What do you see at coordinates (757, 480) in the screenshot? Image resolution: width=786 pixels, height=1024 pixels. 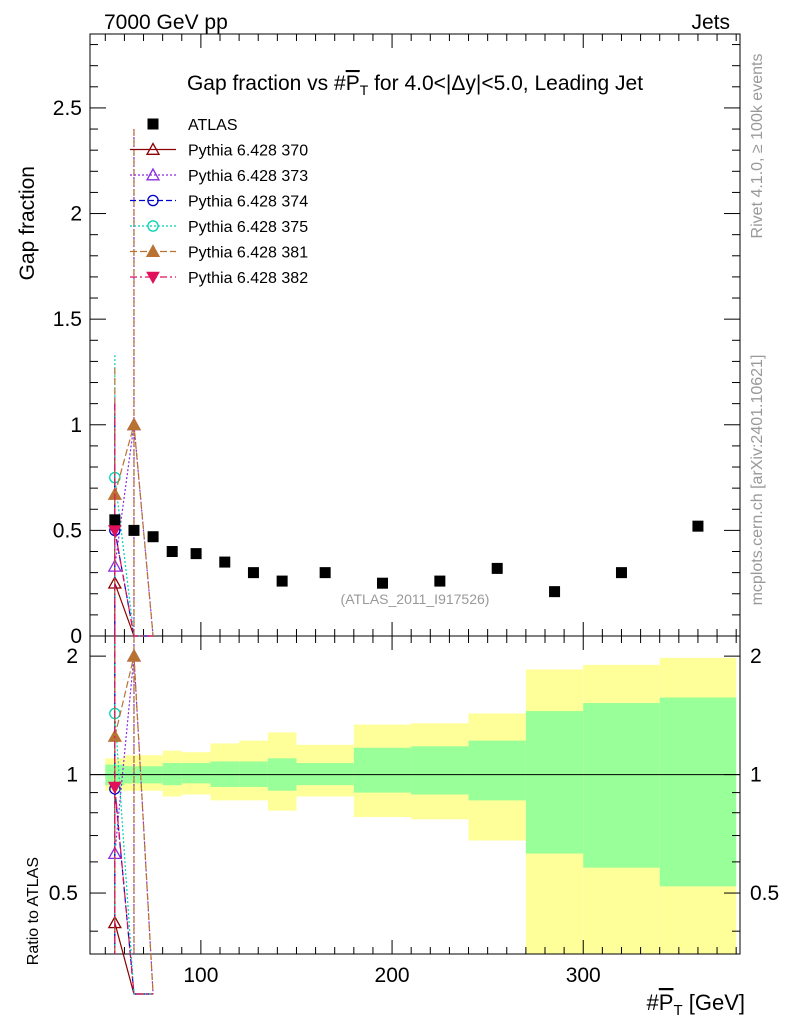 I see `mcplots-label: mcplots.cern.ch [arXiv:2401.10621]` at bounding box center [757, 480].